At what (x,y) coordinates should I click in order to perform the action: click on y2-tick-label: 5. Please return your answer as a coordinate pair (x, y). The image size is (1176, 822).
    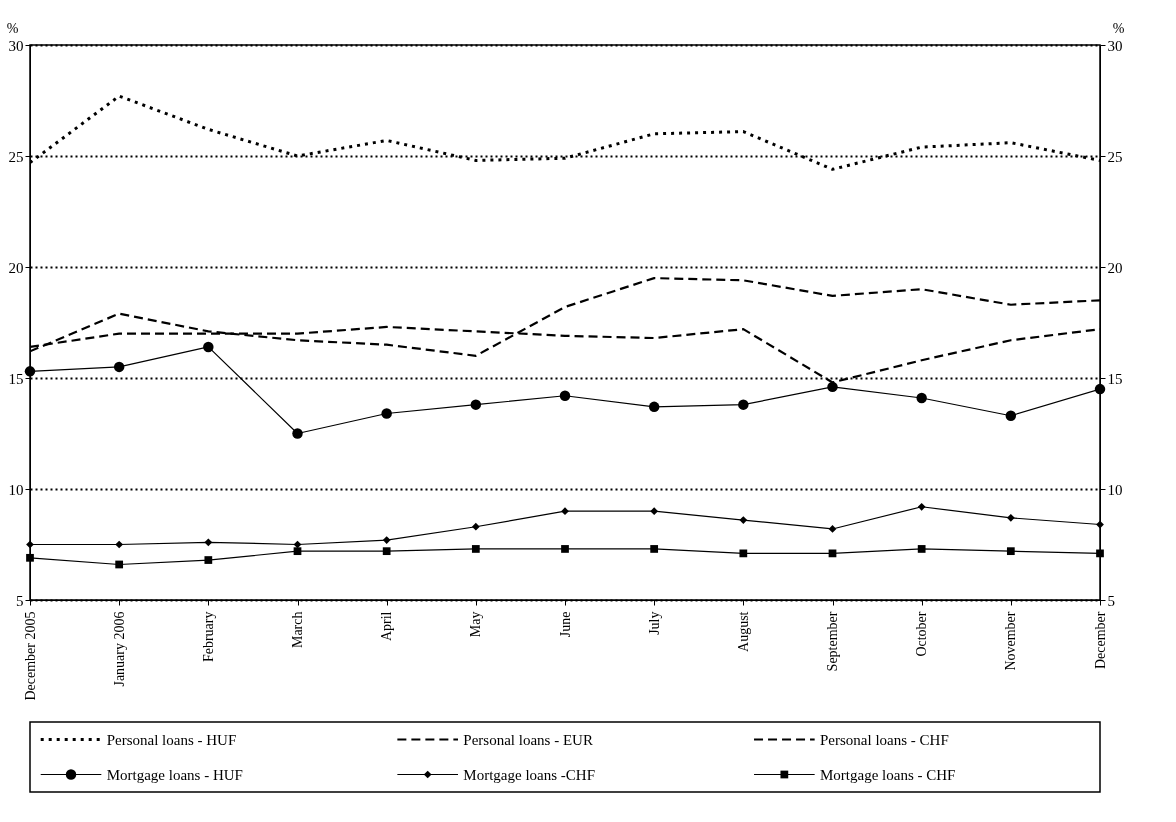
    Looking at the image, I should click on (1111, 600).